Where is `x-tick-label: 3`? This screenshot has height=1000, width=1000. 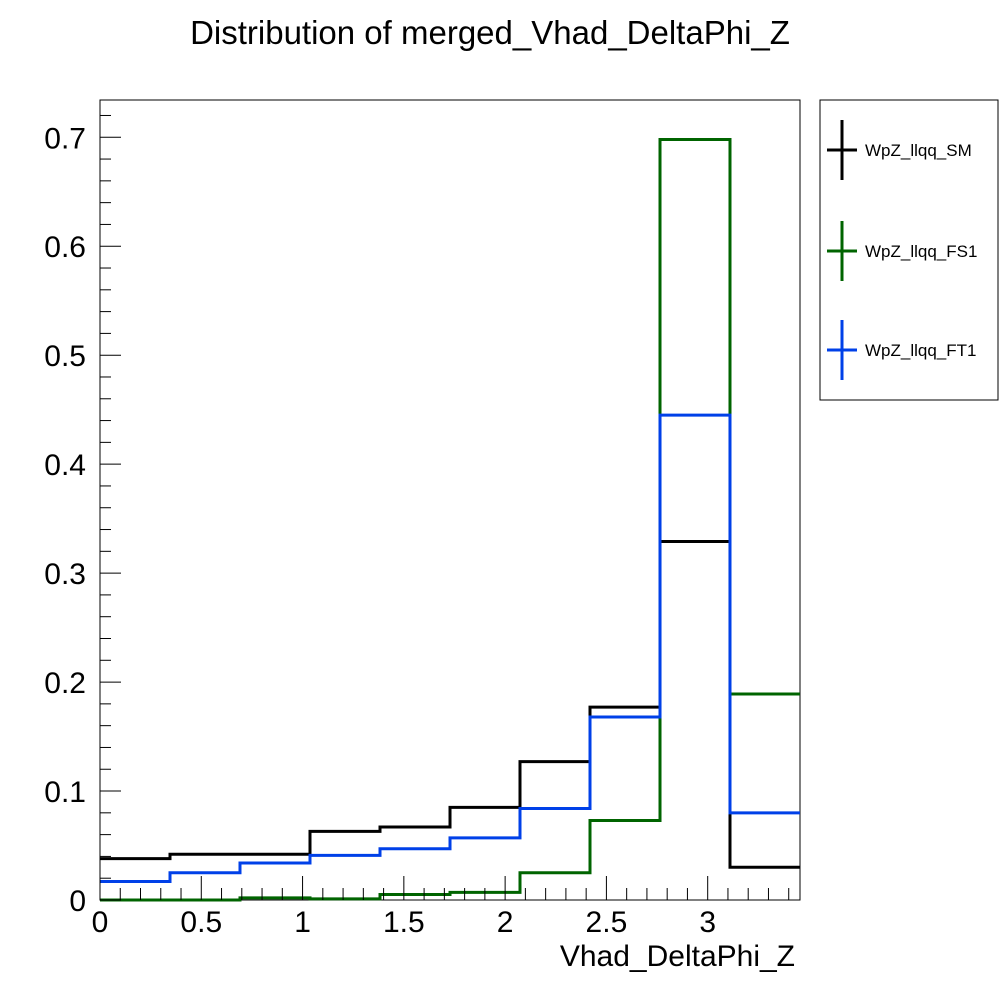 x-tick-label: 3 is located at coordinates (707, 922).